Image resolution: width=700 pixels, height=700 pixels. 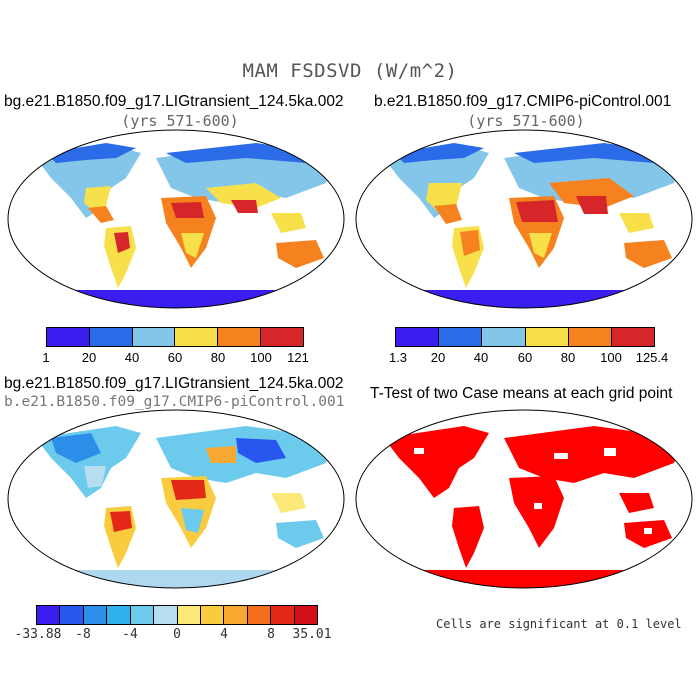 What do you see at coordinates (533, 491) in the screenshot?
I see `panel-4-nonsignificant-gaps` at bounding box center [533, 491].